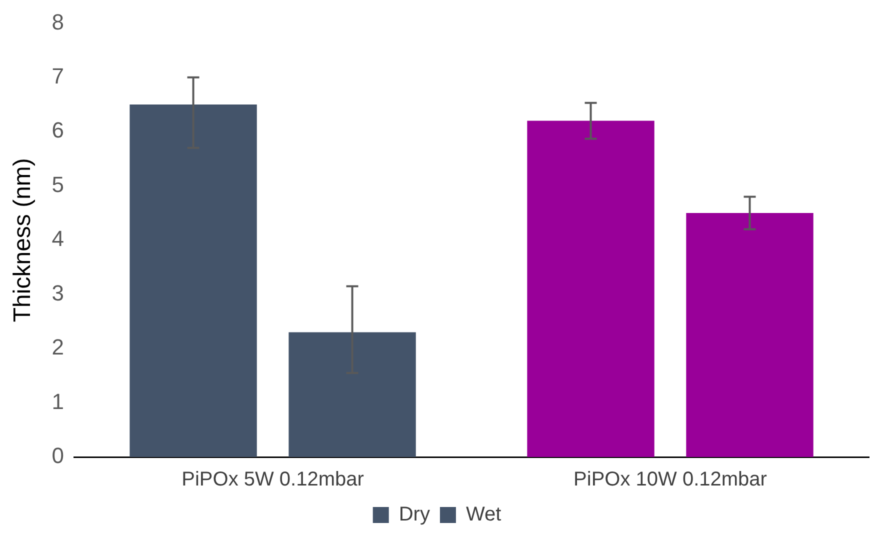 The height and width of the screenshot is (540, 889). I want to click on x-tick-label: PiPOx 10W 0.12mbar, so click(671, 479).